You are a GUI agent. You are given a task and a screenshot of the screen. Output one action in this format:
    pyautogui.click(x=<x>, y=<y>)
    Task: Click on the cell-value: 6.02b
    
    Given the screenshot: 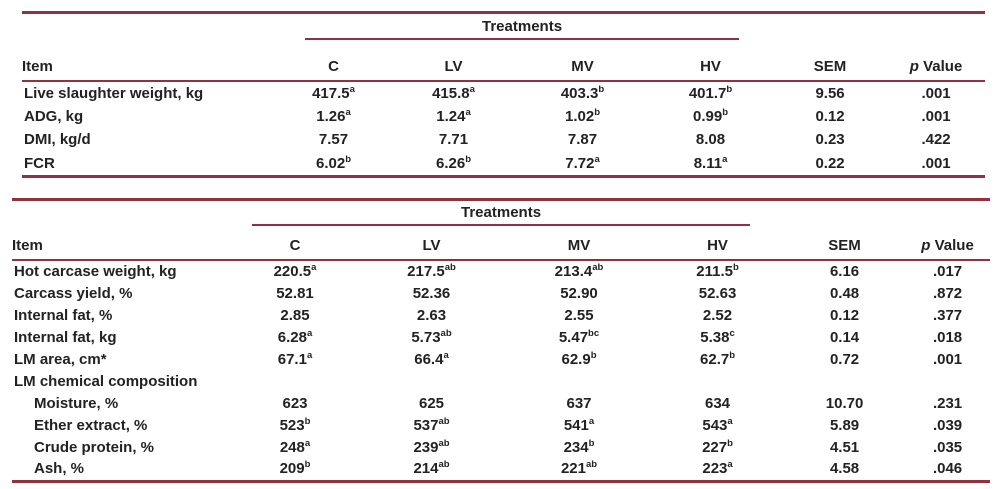 What is the action you would take?
    pyautogui.click(x=333, y=162)
    